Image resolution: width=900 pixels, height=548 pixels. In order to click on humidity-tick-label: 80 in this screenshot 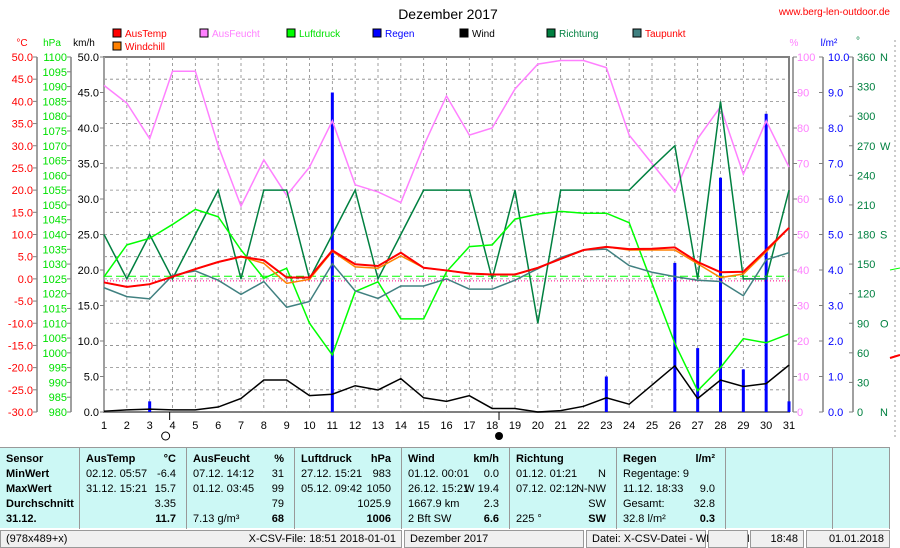, I will do `click(803, 129)`.